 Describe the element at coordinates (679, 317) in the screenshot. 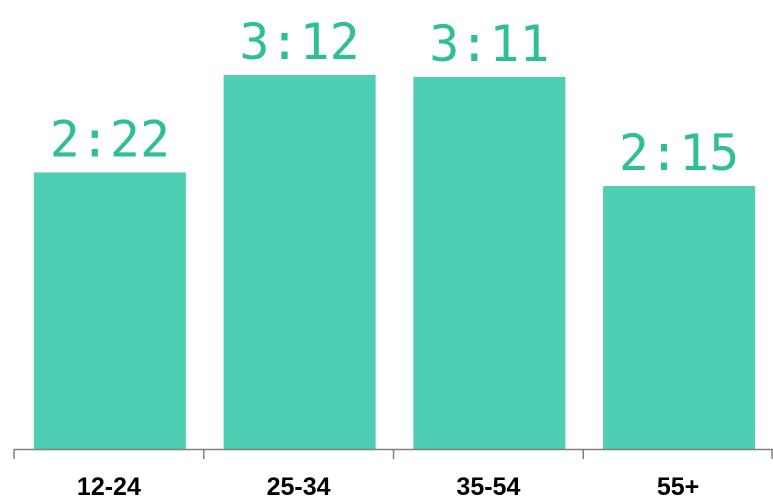

I see `bar-55+` at that location.